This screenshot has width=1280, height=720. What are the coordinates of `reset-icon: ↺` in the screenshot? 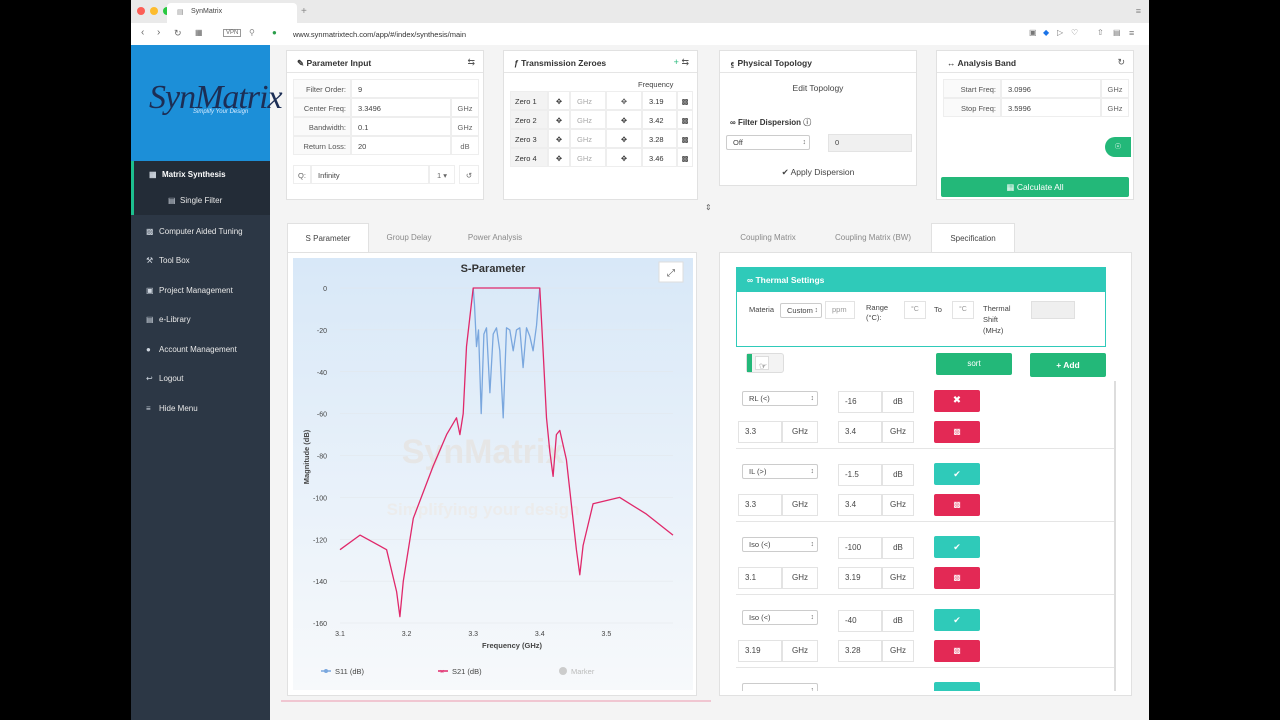 It's located at (469, 174).